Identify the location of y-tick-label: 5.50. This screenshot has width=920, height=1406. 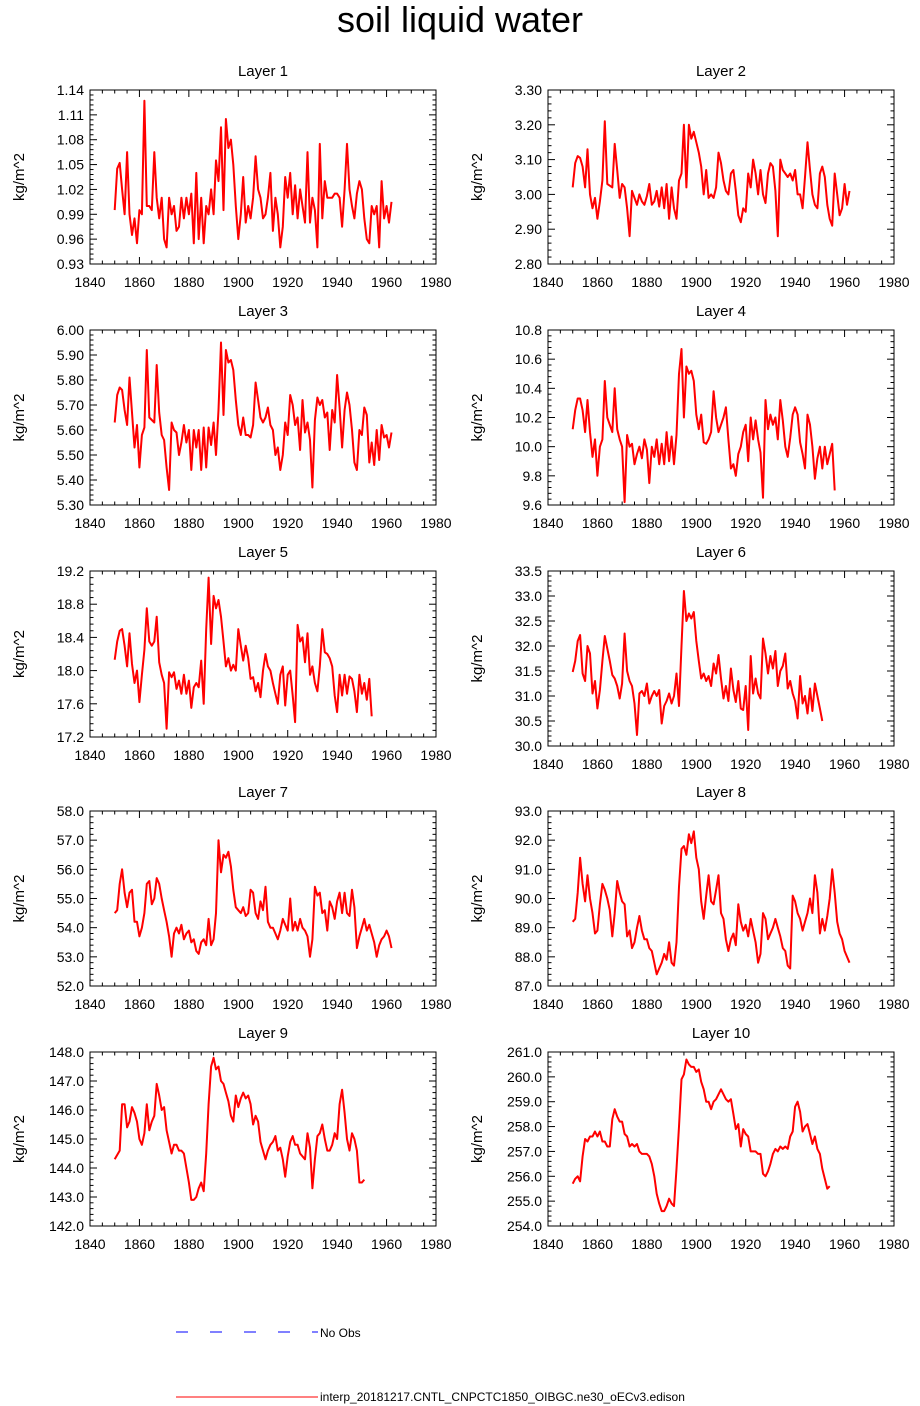
(70, 455).